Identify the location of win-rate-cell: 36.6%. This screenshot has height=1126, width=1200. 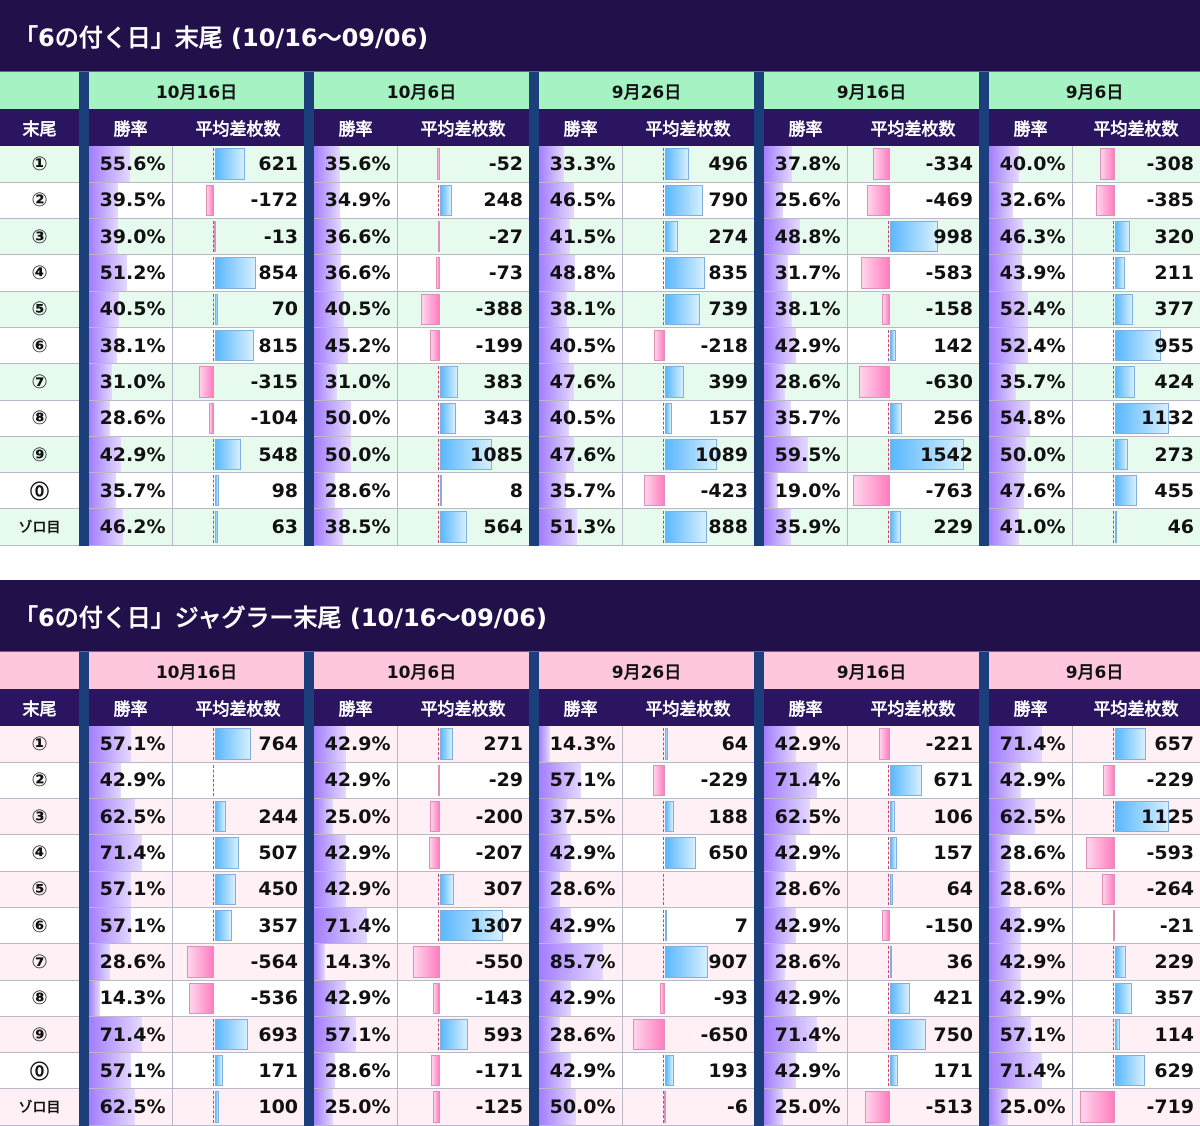
(353, 273).